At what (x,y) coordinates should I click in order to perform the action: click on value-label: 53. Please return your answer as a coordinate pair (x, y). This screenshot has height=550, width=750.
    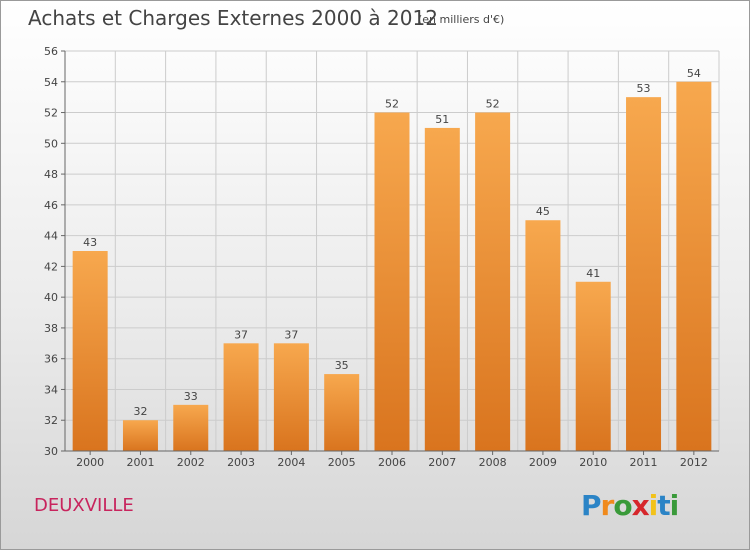
    Looking at the image, I should click on (644, 88).